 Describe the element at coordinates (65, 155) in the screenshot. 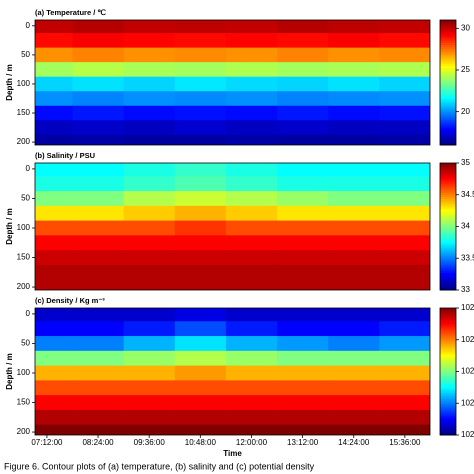

I see `panel-title: (b) Salinity / PSU` at that location.